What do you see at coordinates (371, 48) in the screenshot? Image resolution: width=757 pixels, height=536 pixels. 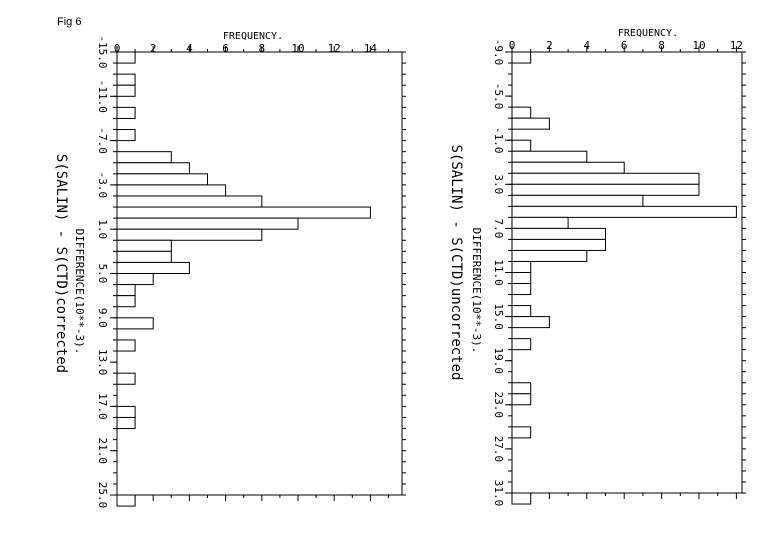 I see `x-tick-label: 14` at bounding box center [371, 48].